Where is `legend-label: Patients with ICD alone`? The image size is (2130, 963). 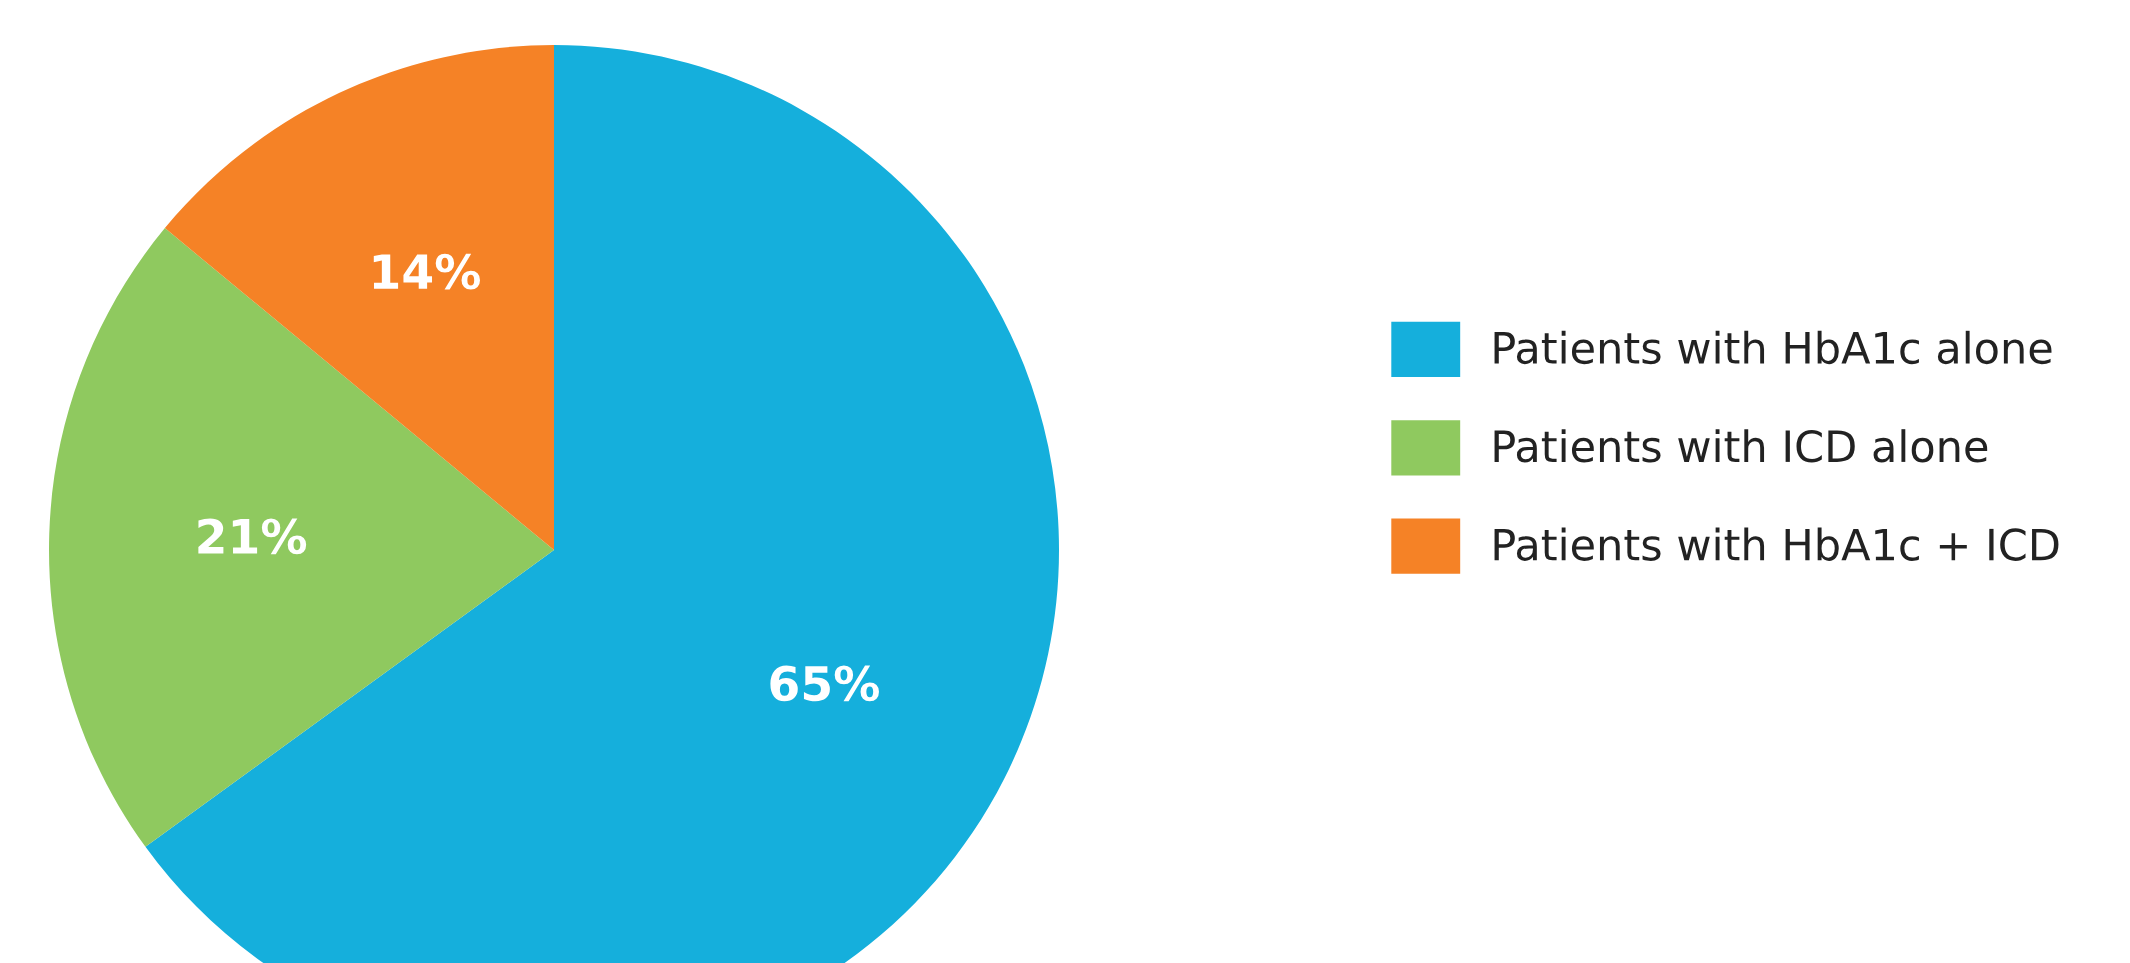
legend-label: Patients with ICD alone is located at coordinates (1741, 446).